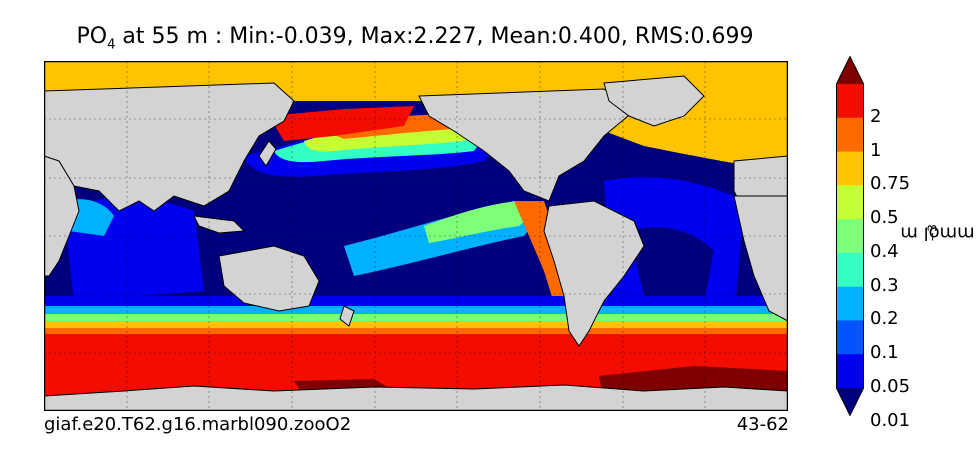 This screenshot has width=979, height=466. I want to click on colorbar-tick-label: 0.05, so click(890, 386).